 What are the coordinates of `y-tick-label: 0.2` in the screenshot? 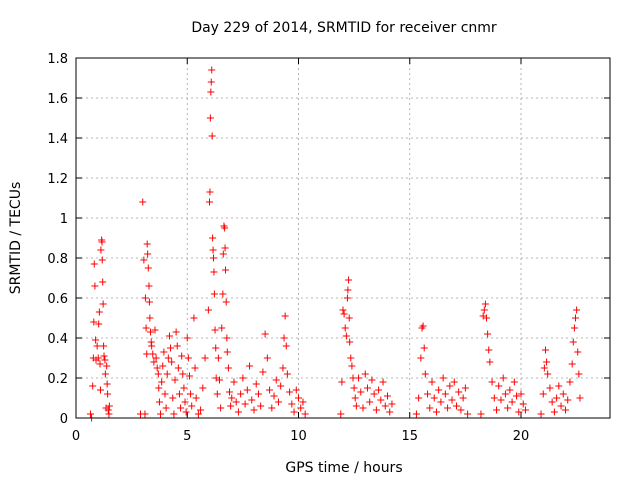 It's located at (57, 379).